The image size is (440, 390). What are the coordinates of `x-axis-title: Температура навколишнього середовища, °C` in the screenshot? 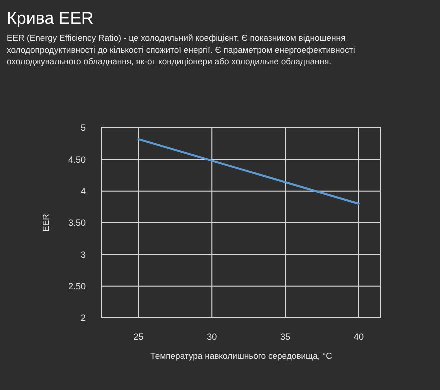 It's located at (241, 356).